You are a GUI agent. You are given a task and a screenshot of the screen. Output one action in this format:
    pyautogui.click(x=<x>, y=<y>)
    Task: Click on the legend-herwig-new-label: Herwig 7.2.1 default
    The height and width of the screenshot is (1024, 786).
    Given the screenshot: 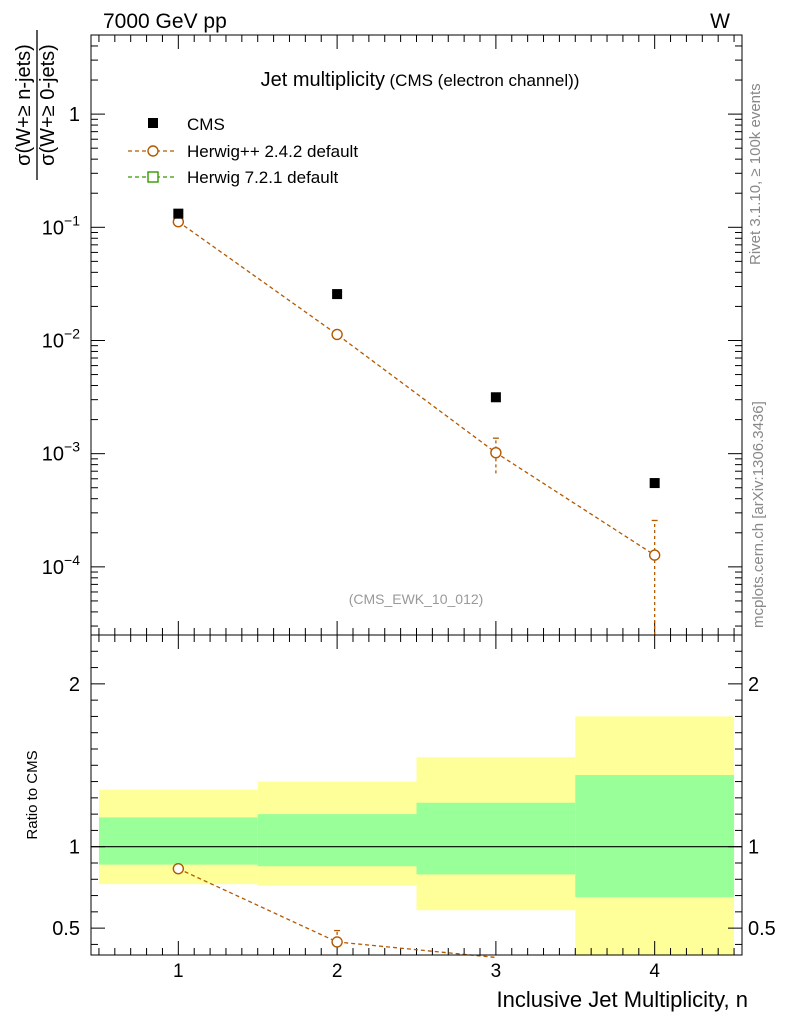 What is the action you would take?
    pyautogui.click(x=262, y=177)
    